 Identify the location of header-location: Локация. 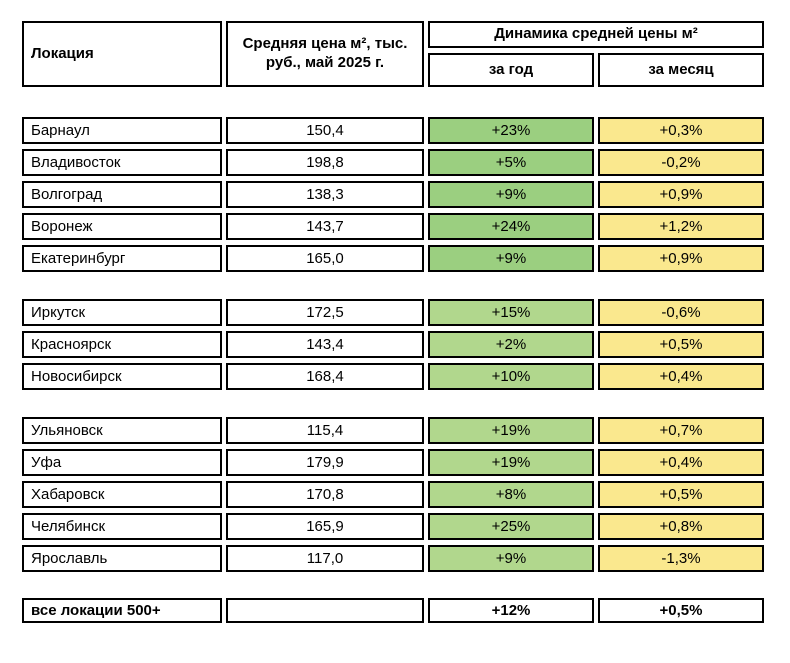
(122, 54).